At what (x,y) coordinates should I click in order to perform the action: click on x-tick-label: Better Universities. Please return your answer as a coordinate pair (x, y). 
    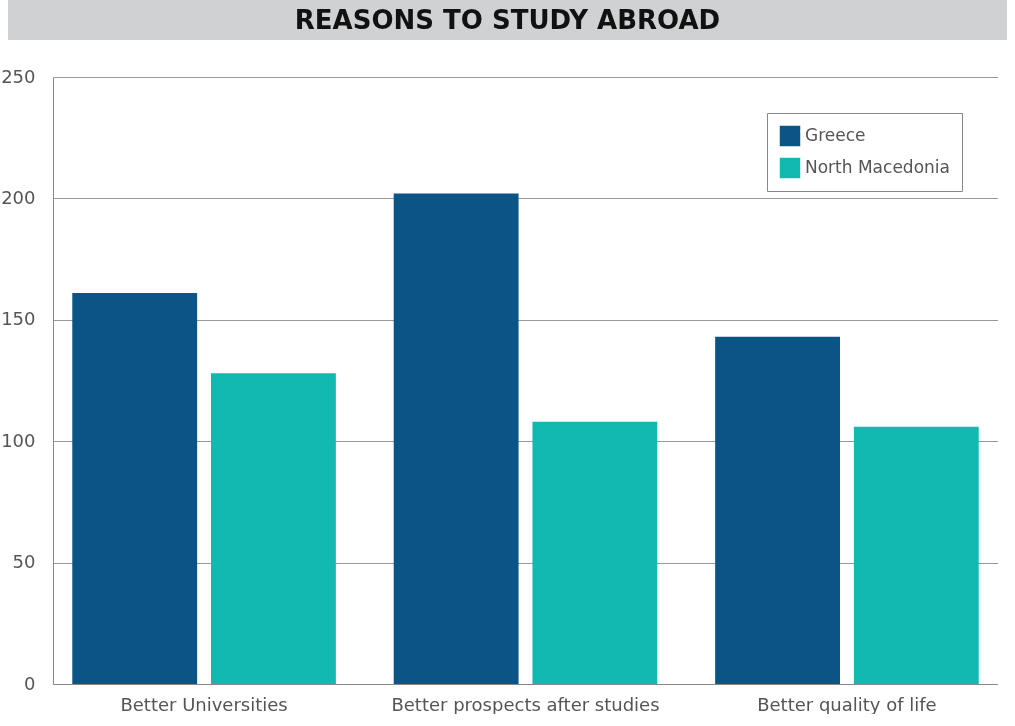
    Looking at the image, I should click on (204, 704).